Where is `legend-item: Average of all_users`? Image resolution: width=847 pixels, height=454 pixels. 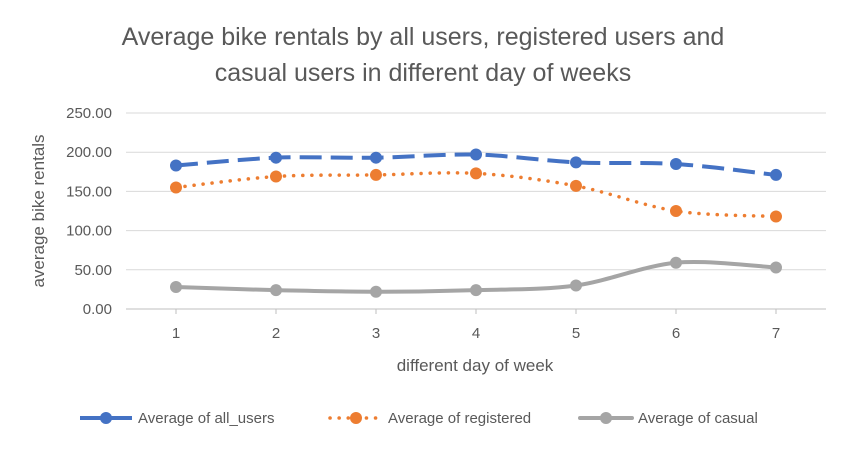
legend-item: Average of all_users is located at coordinates (177, 418).